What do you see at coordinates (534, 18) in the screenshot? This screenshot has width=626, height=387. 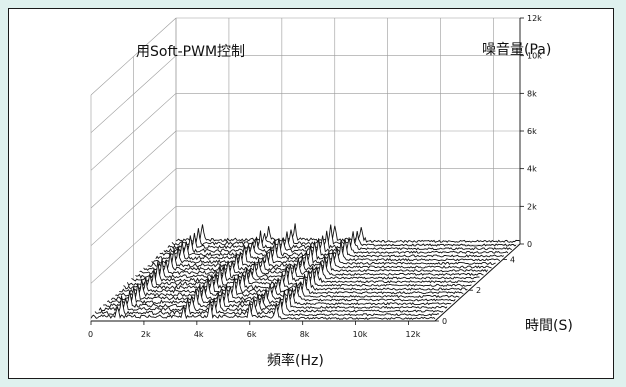 I see `z-tick-label: 12k` at bounding box center [534, 18].